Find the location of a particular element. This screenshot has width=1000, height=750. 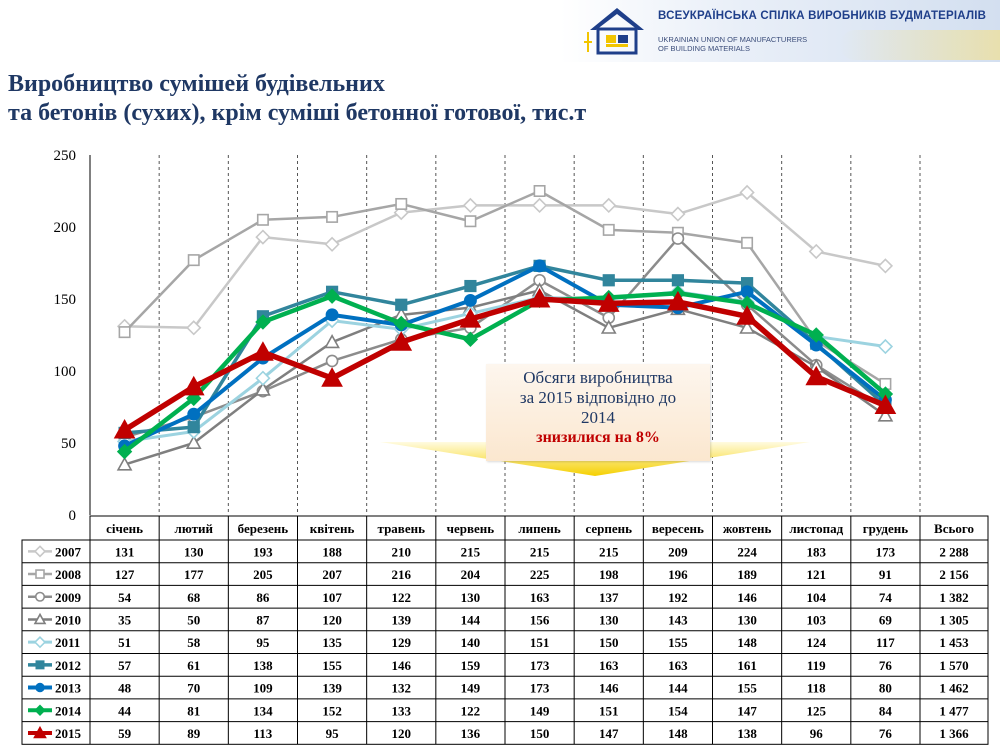

table-cell: 74 is located at coordinates (886, 597).